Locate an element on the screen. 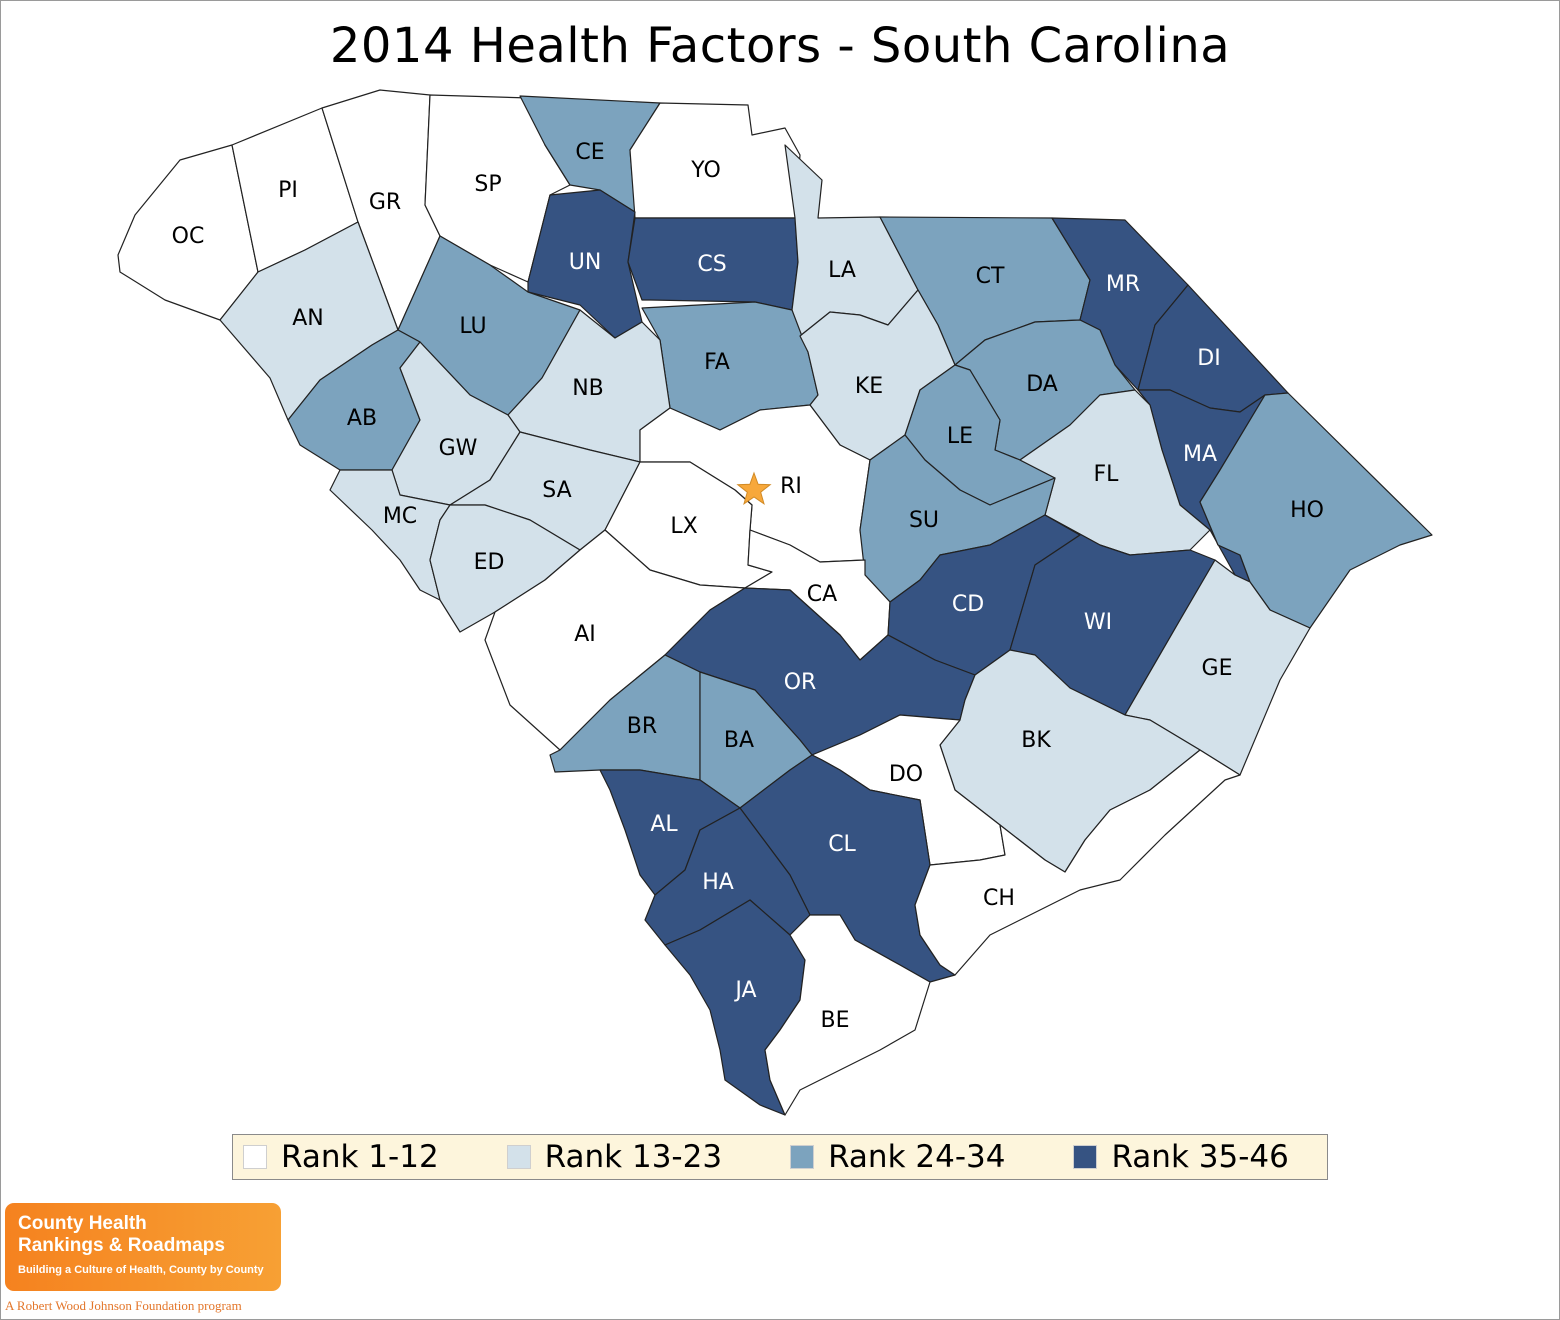 This screenshot has height=1320, width=1560. county-label-GE: GE is located at coordinates (1217, 668).